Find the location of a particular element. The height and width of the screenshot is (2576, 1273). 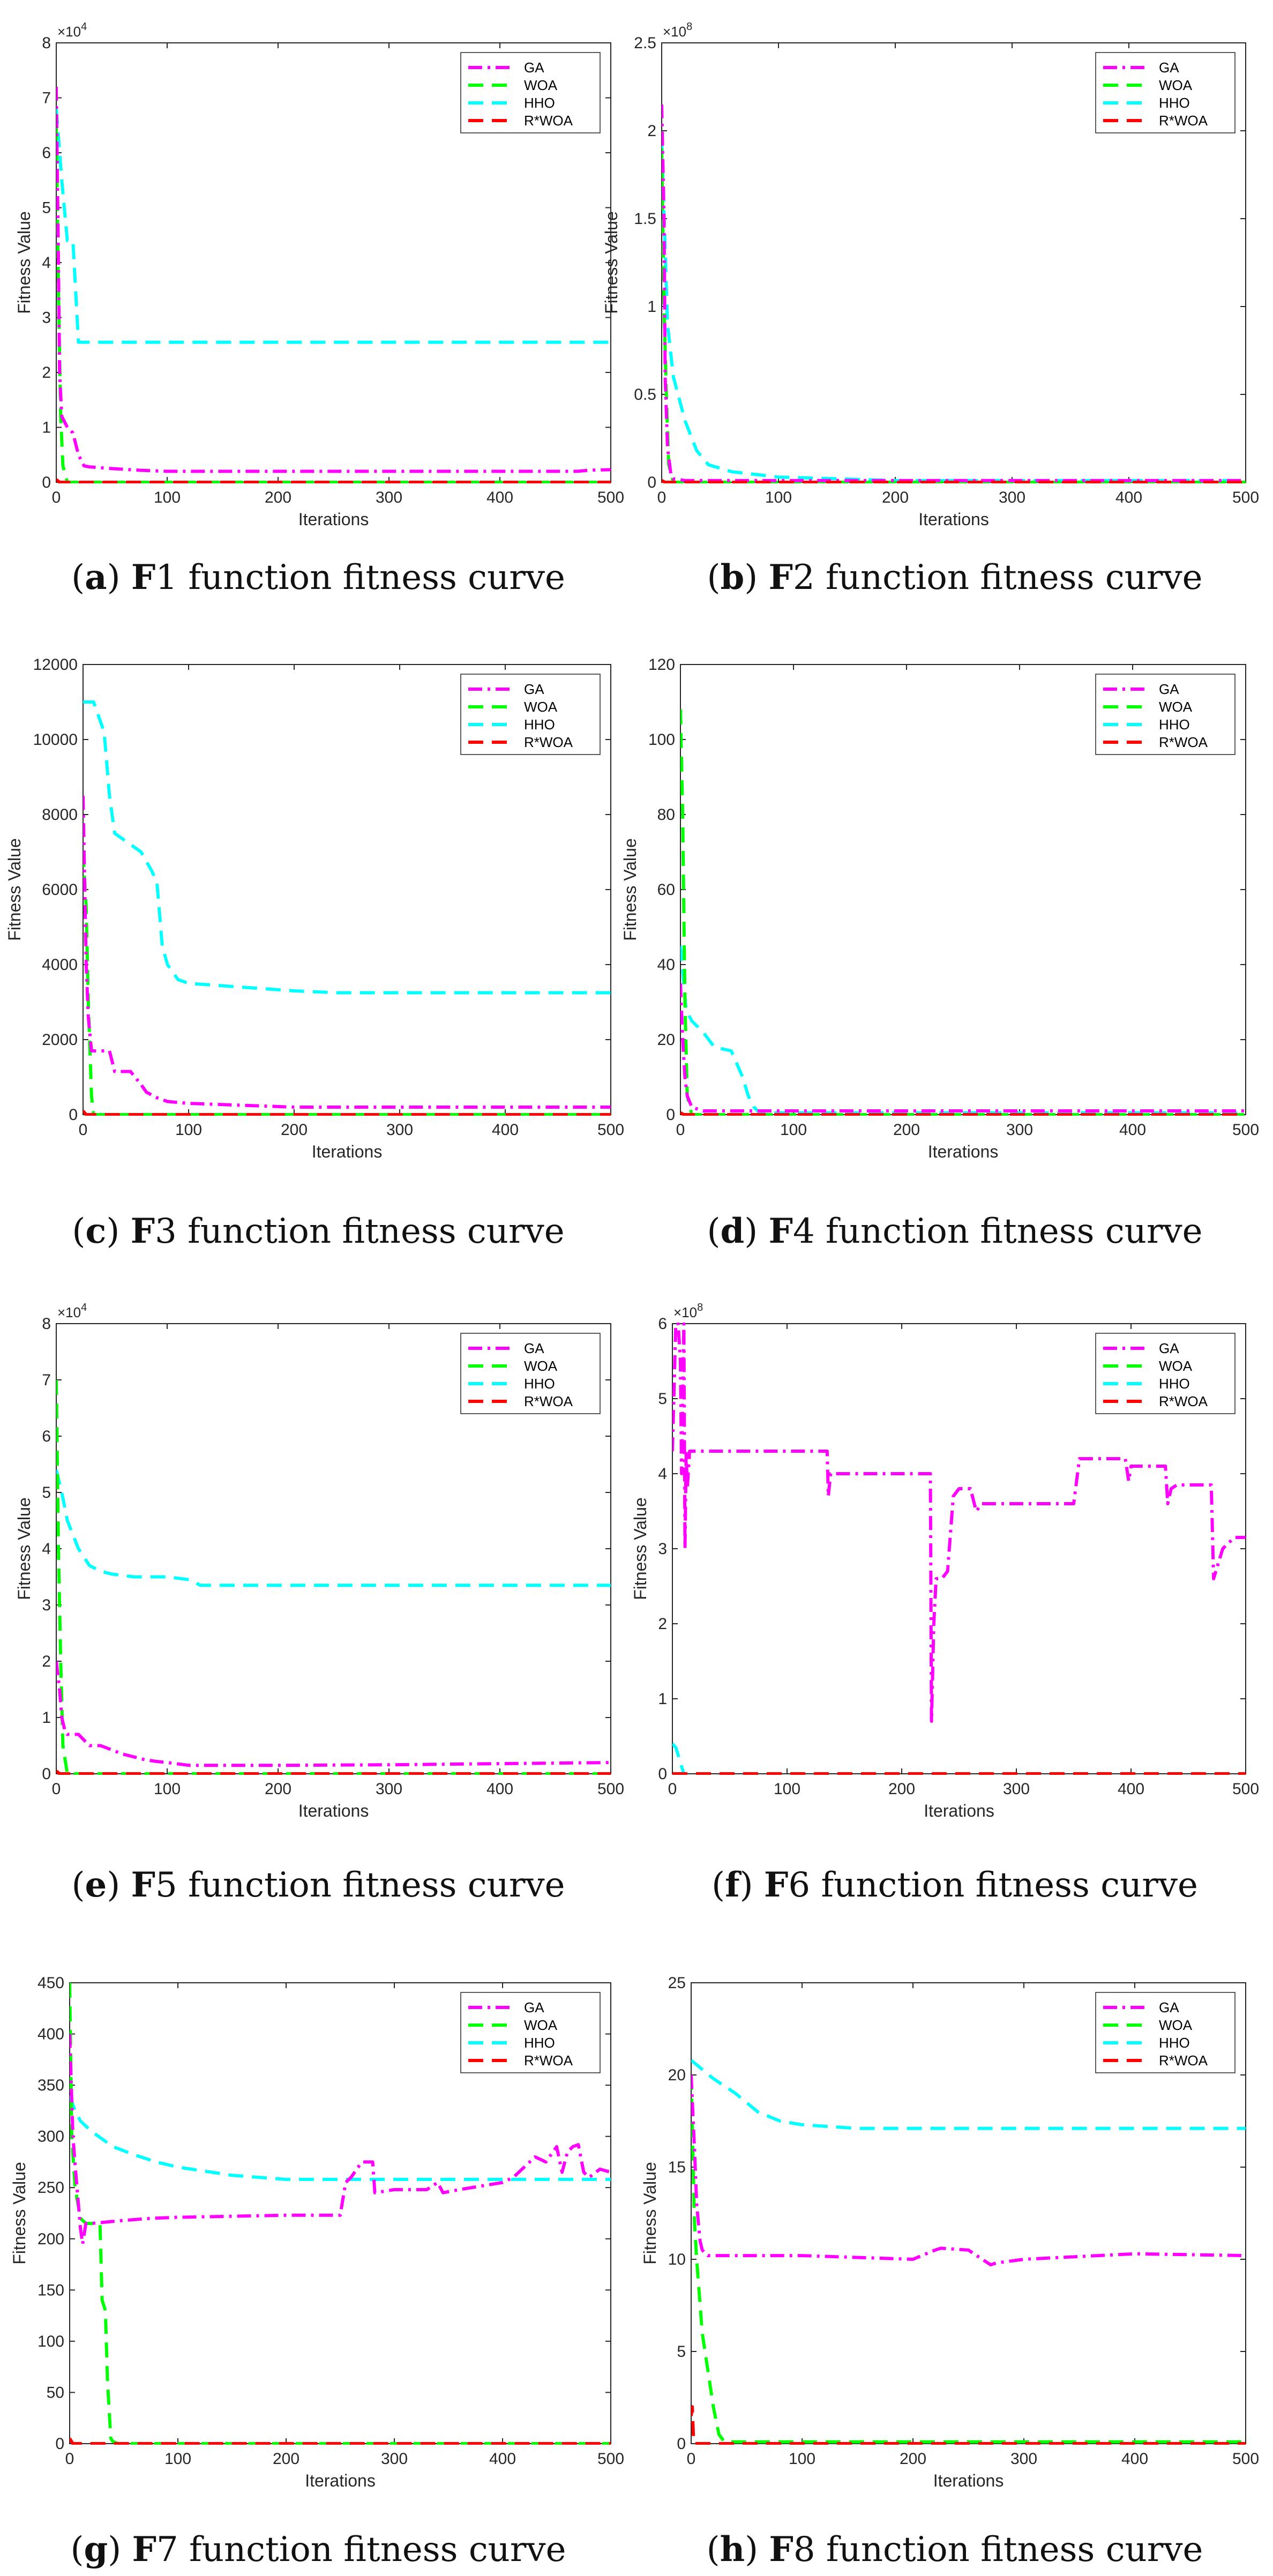

caption-e: (e) F5 function fitness curve is located at coordinates (318, 1885).